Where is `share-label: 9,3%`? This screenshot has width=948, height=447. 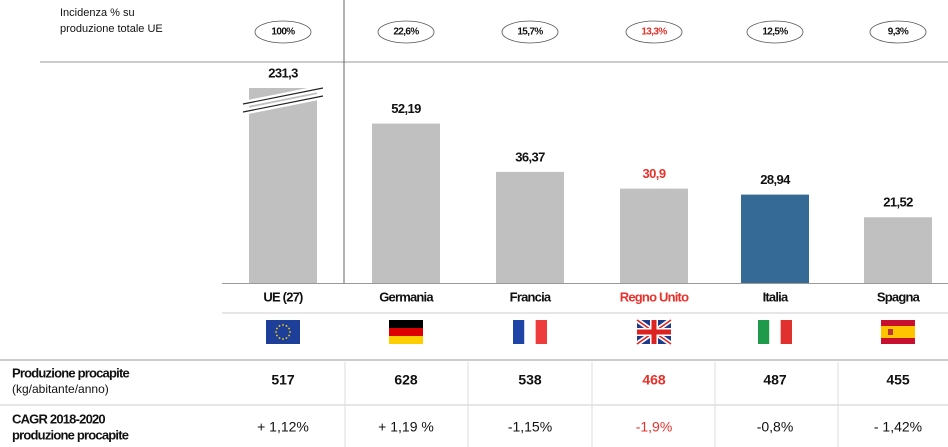 share-label: 9,3% is located at coordinates (898, 32).